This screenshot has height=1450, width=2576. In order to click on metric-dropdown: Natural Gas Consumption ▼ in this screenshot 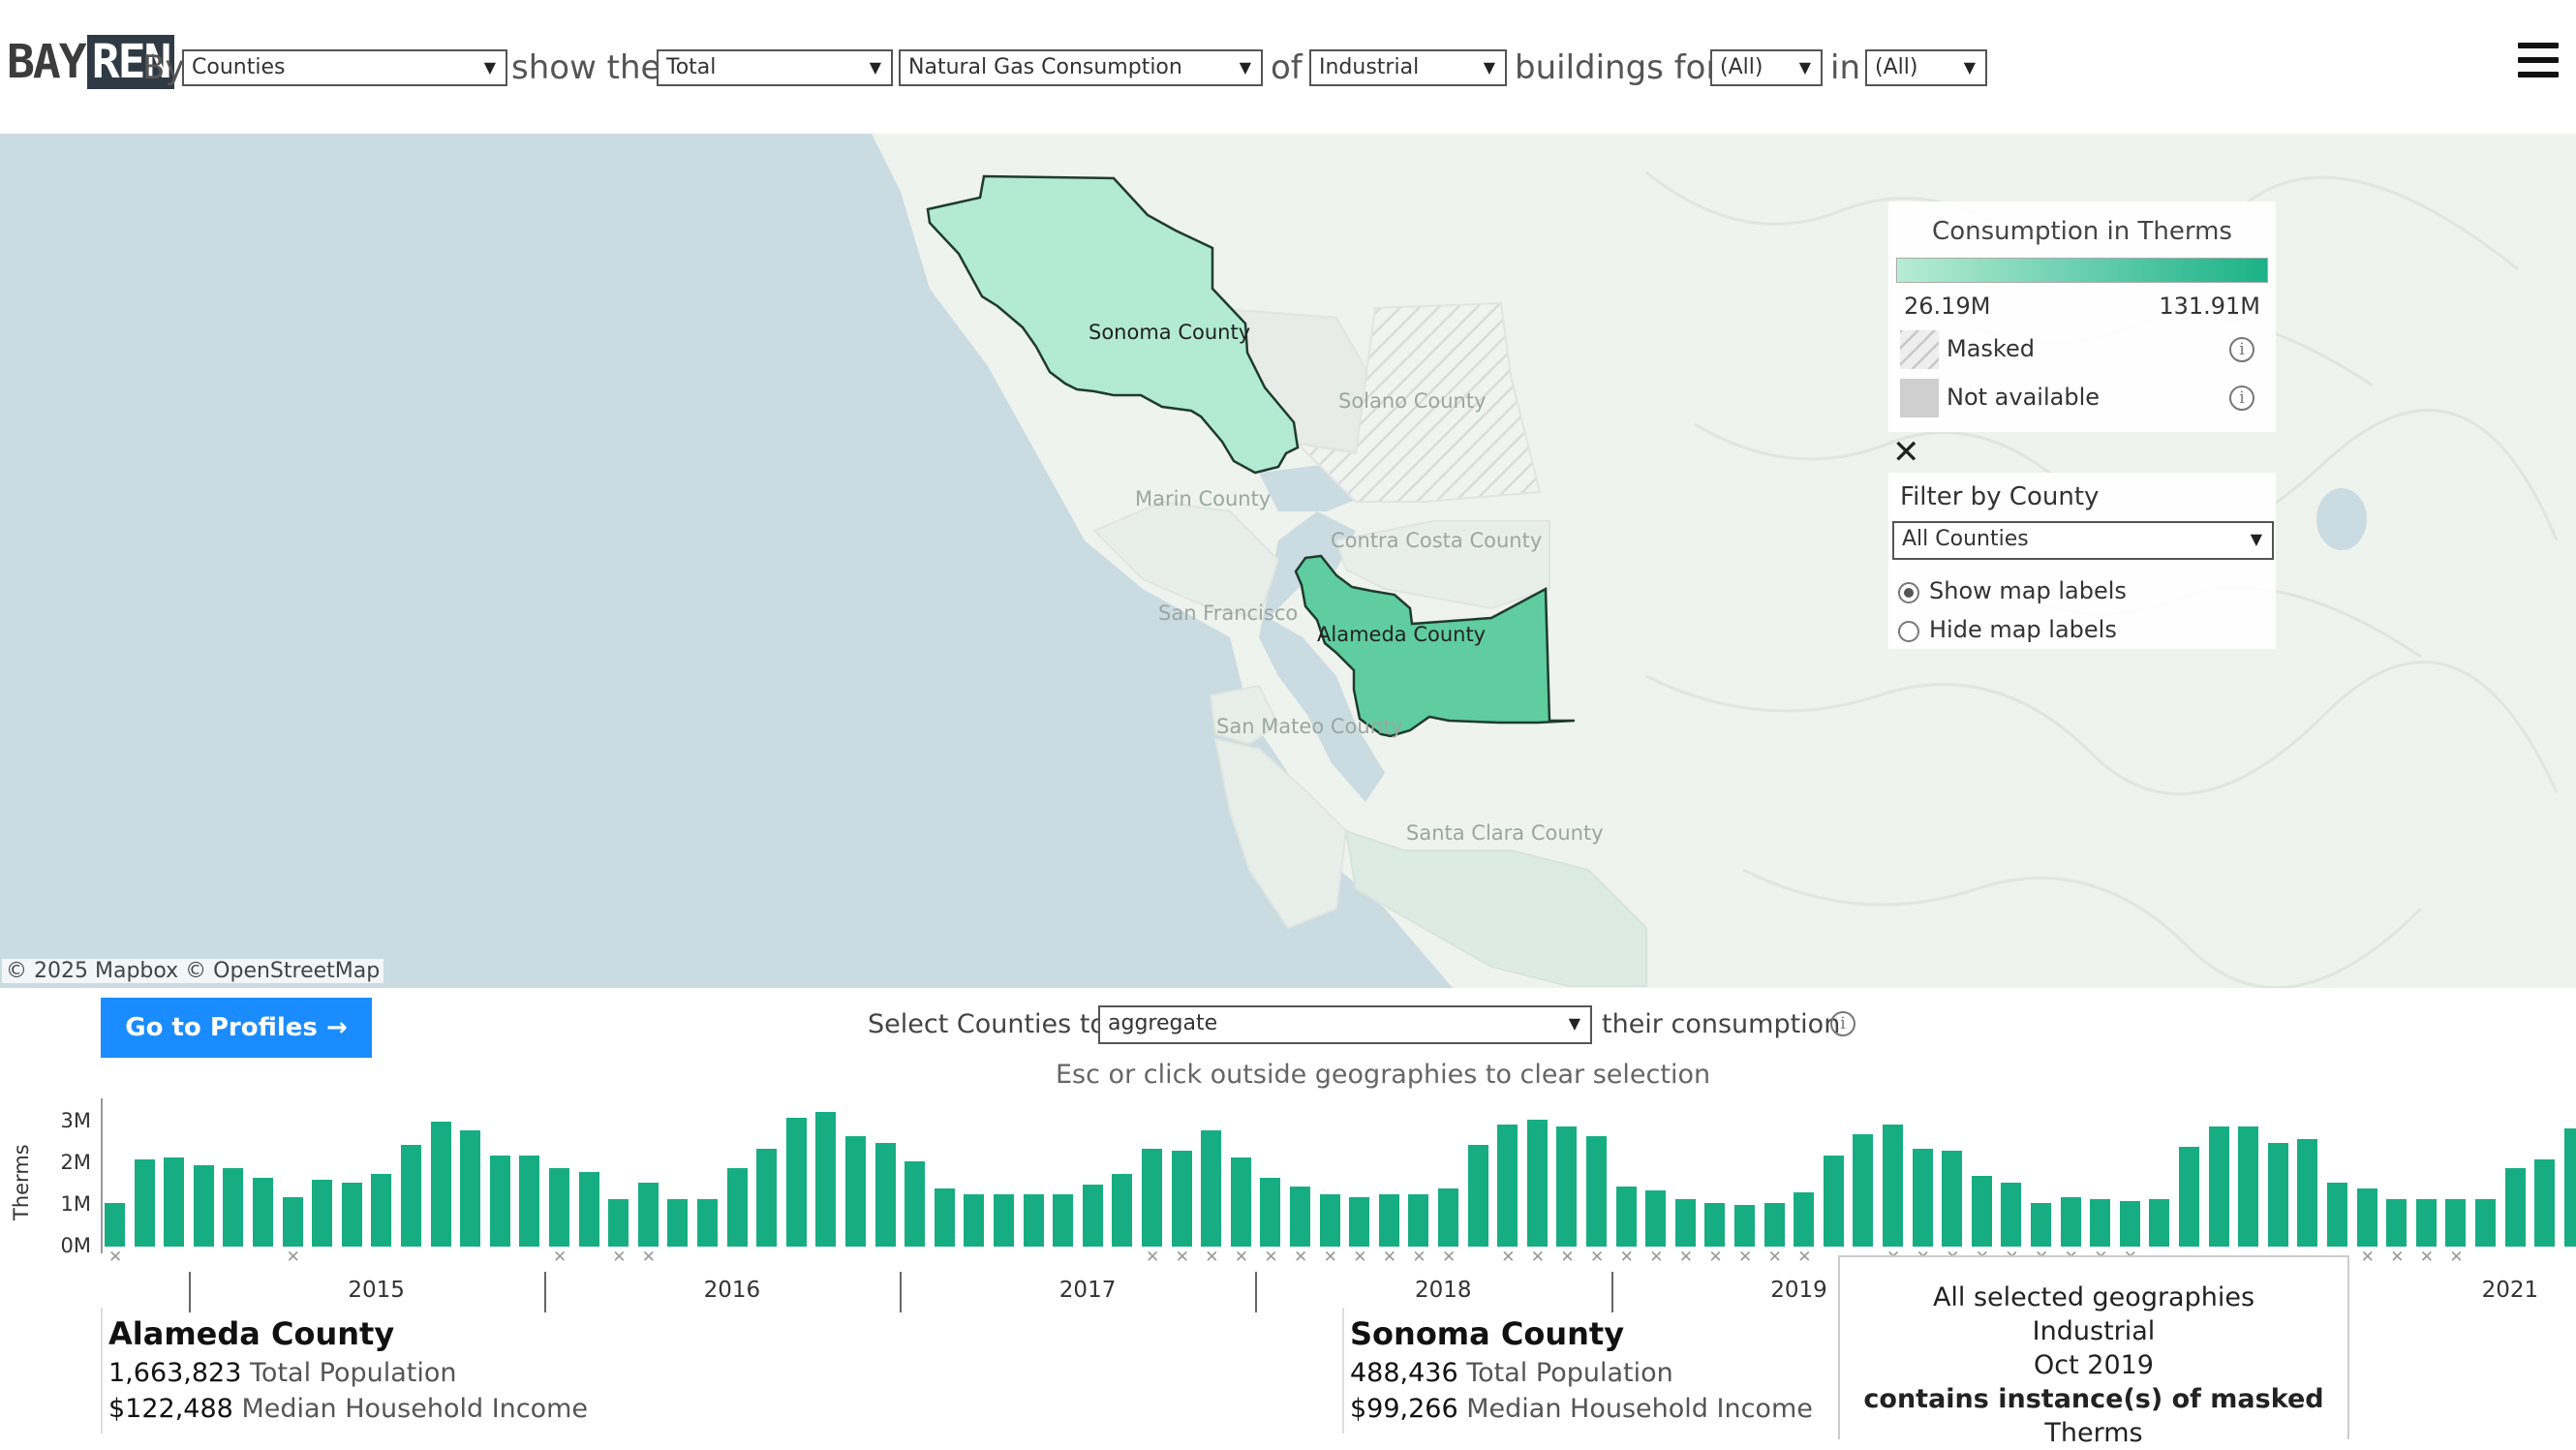, I will do `click(1081, 67)`.